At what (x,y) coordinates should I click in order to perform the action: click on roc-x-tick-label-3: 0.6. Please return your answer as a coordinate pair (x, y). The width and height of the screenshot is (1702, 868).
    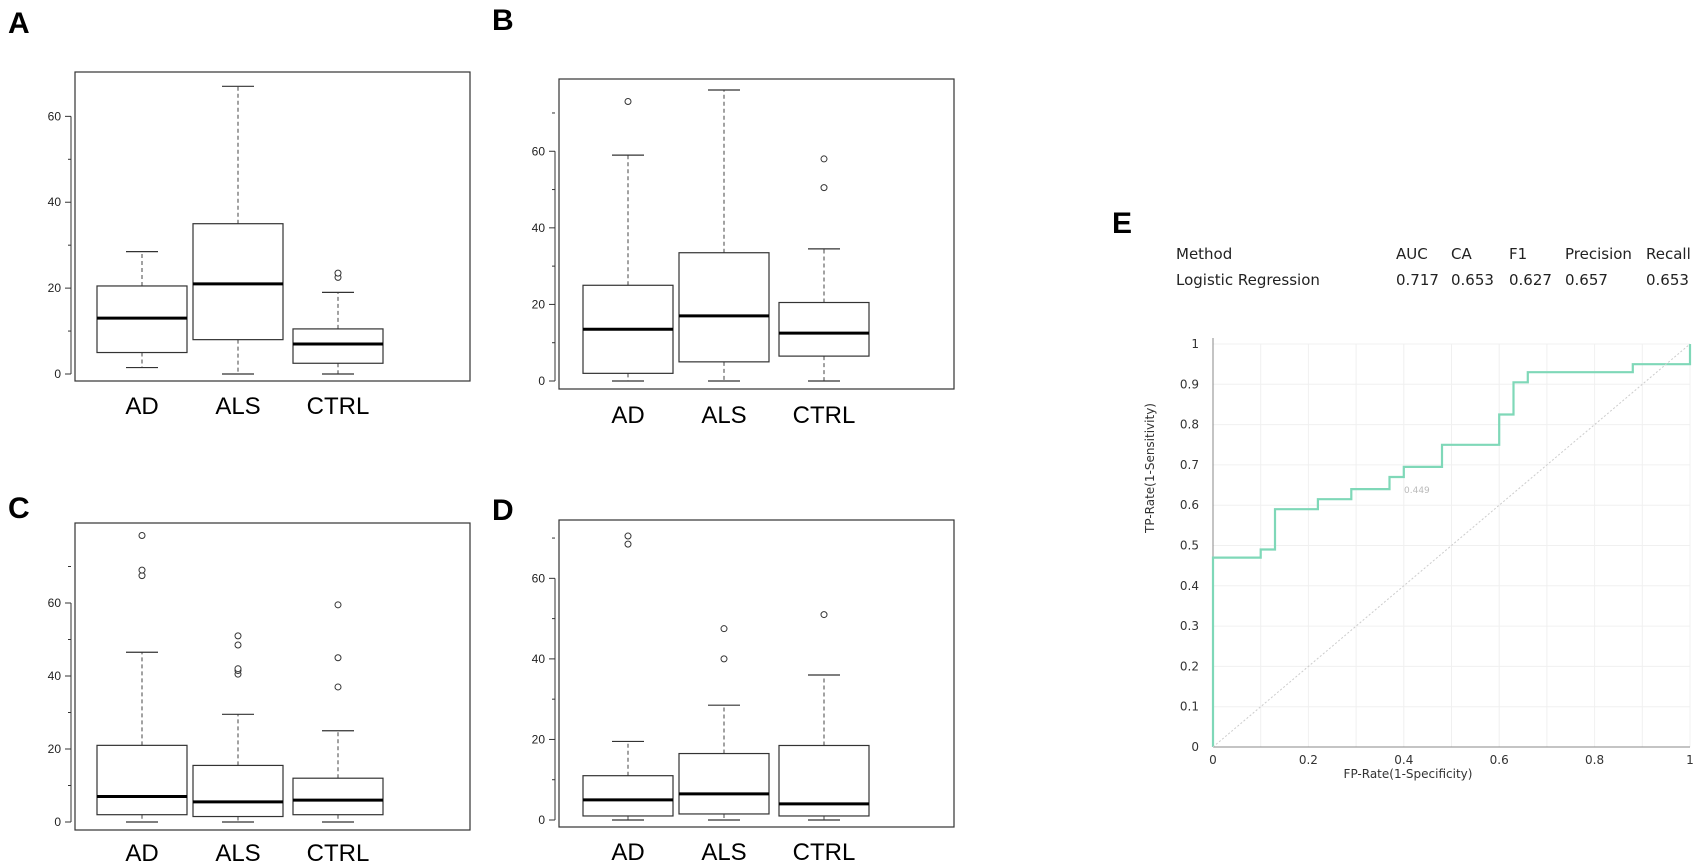
    Looking at the image, I should click on (1499, 760).